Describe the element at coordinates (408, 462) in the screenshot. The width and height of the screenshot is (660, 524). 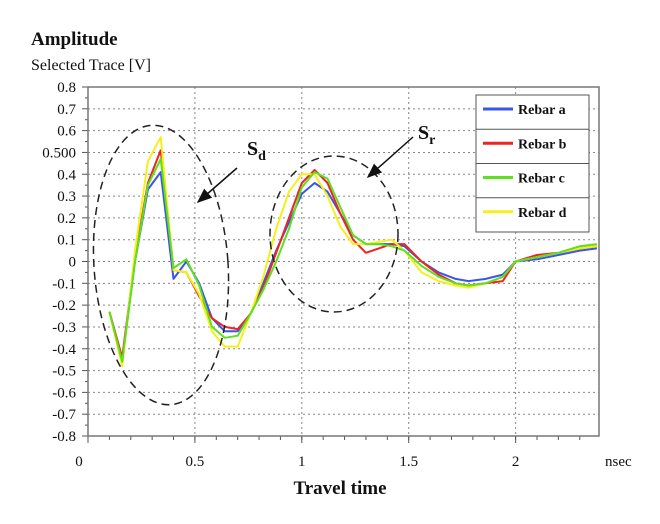
I see `x-tick-label: 1.5` at that location.